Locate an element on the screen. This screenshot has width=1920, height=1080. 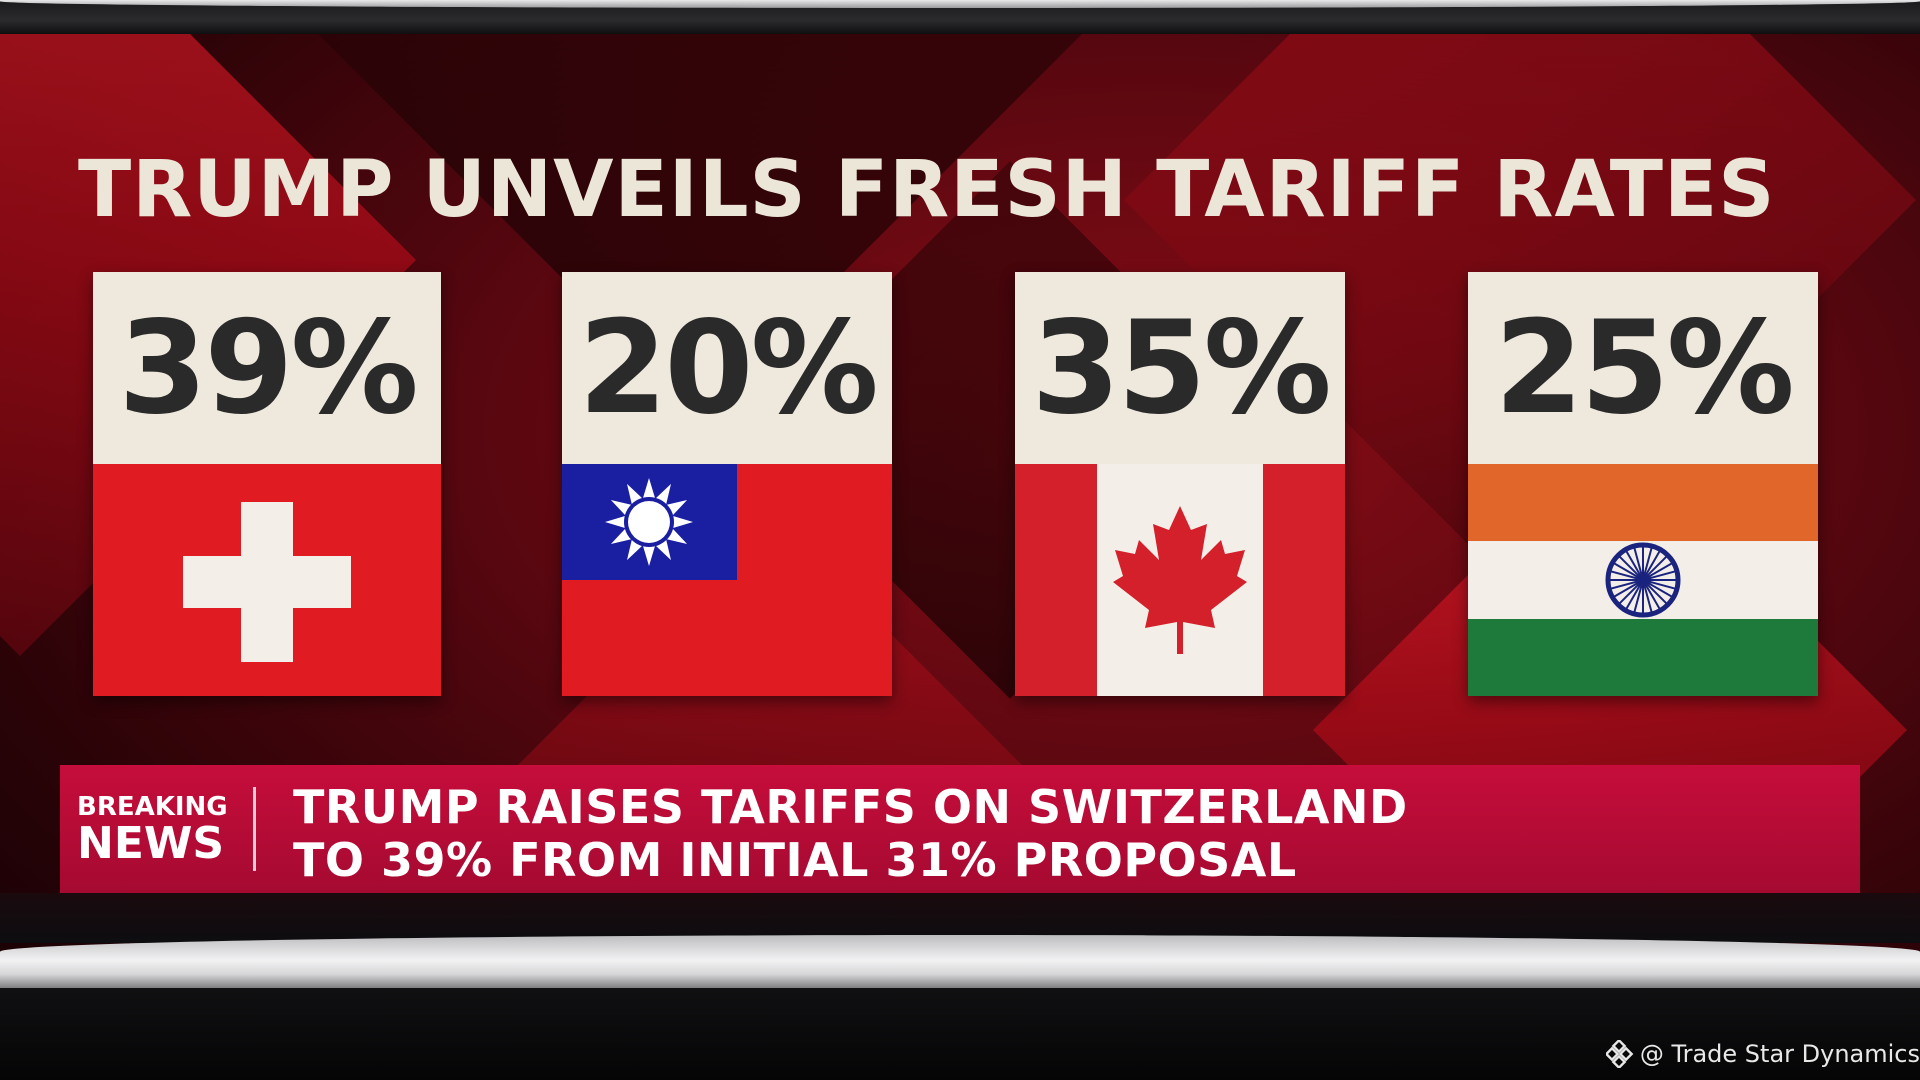
tariff-card-taiwan: 20% is located at coordinates (727, 484).